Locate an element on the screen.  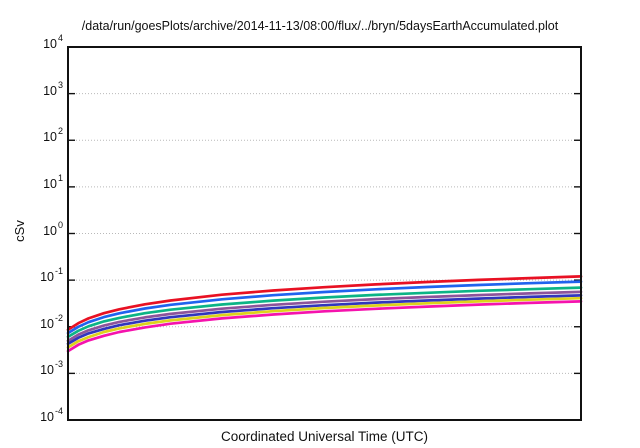
series-line-accumulated-dose-purple is located at coordinates (324, 316).